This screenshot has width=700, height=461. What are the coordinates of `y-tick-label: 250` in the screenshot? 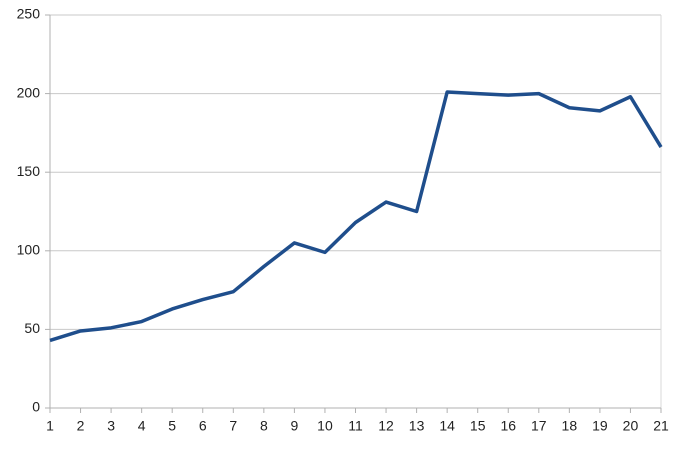 It's located at (29, 14).